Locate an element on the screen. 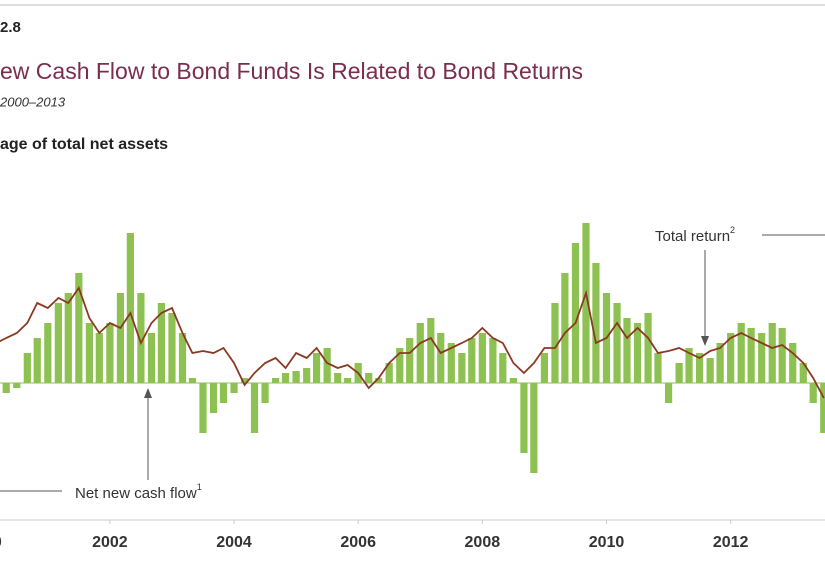  annotation-text: Net new cash flow1 is located at coordinates (138, 492).